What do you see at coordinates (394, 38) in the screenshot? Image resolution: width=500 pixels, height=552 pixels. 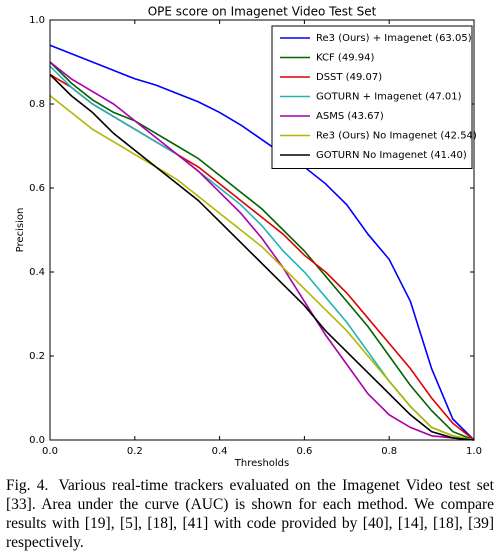 I see `legend-label: Re3 (Ours) + Imagenet (63.05)` at bounding box center [394, 38].